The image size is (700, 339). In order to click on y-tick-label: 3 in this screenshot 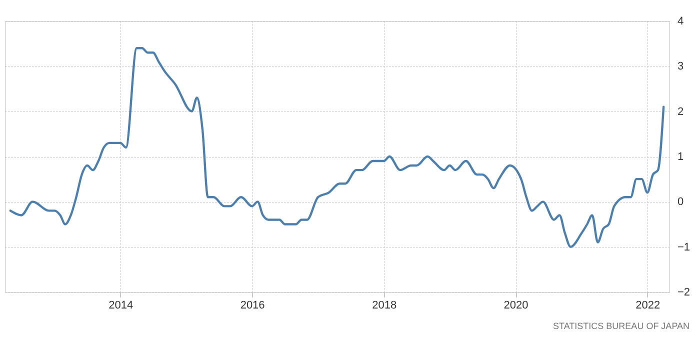, I will do `click(681, 66)`.